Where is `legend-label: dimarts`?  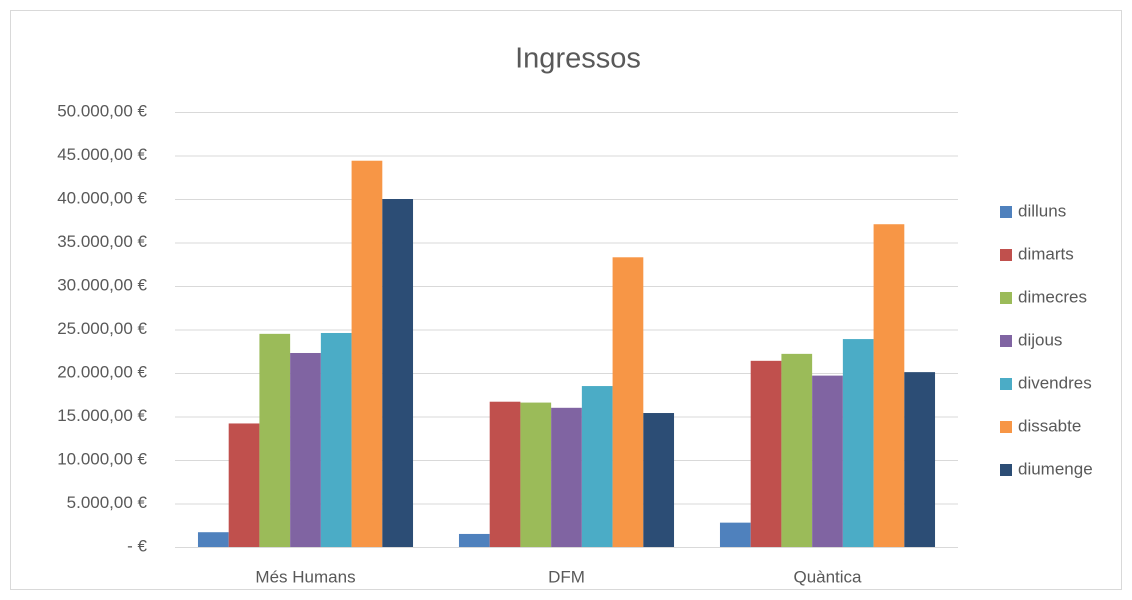
legend-label: dimarts is located at coordinates (1046, 253).